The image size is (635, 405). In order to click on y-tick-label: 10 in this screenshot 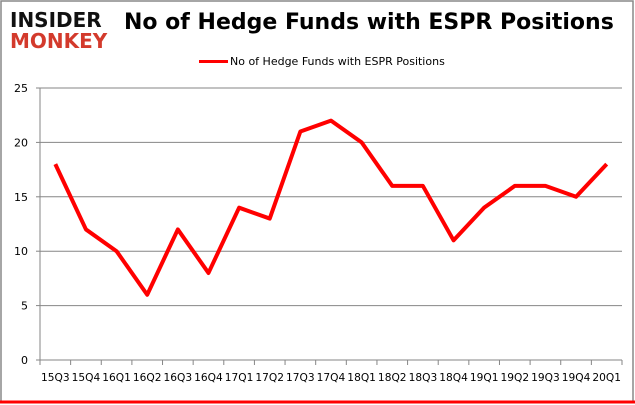, I will do `click(21, 251)`.